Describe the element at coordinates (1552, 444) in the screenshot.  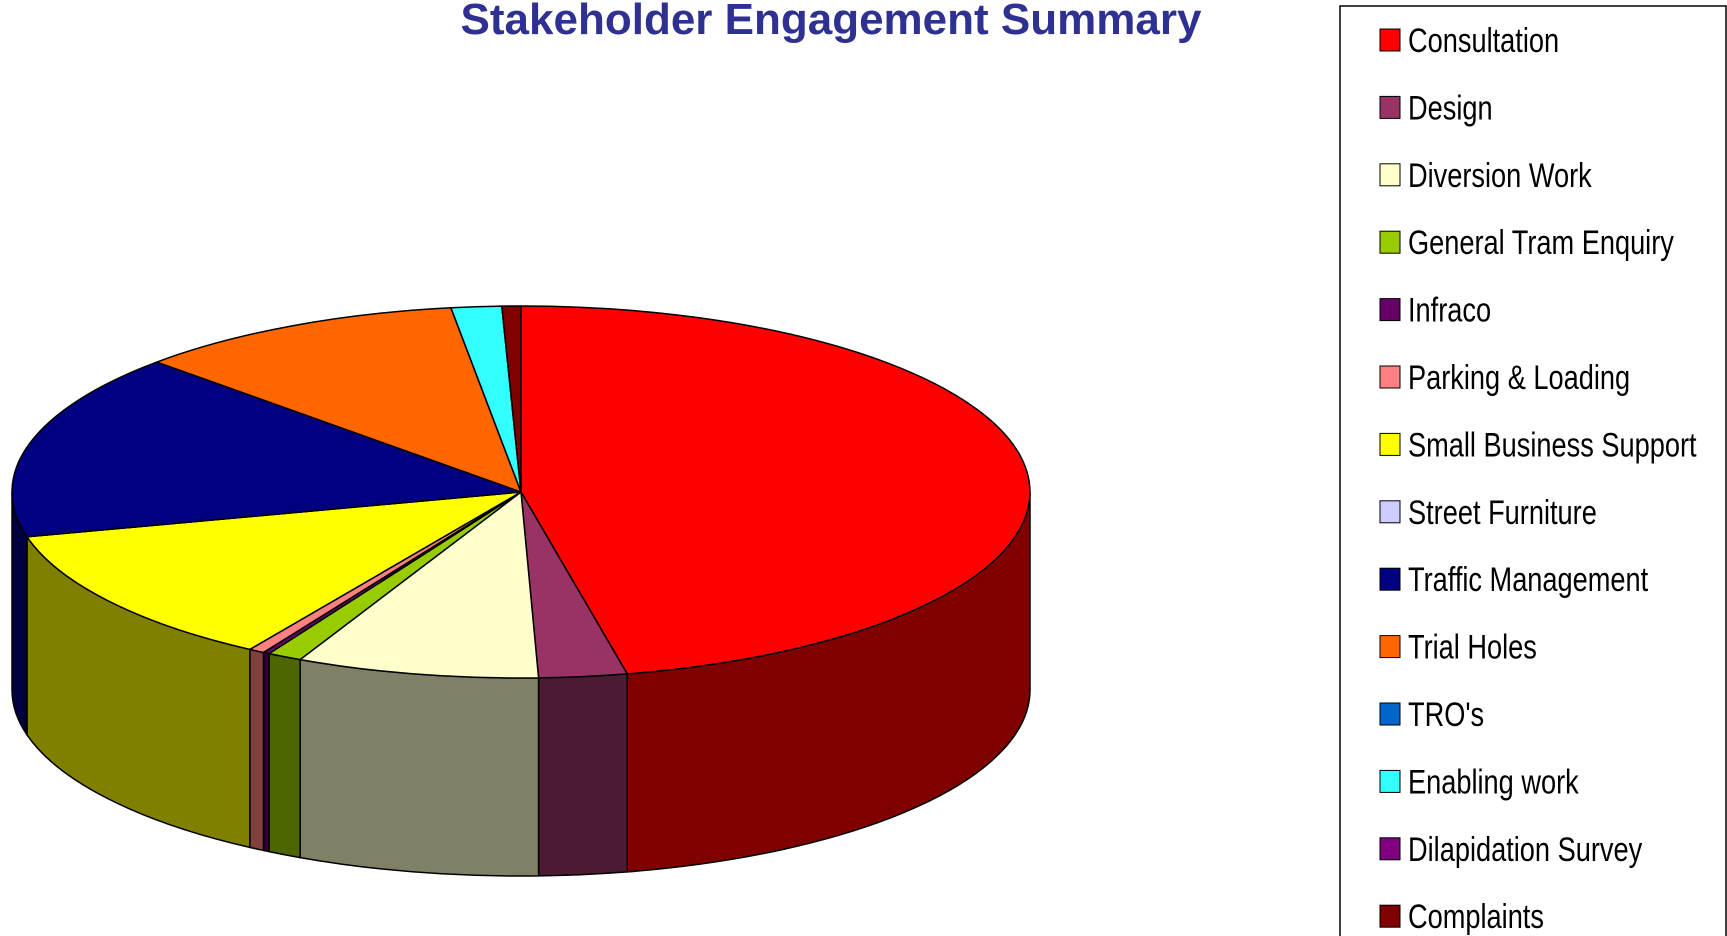
I see `legend-label: Small Business Support` at that location.